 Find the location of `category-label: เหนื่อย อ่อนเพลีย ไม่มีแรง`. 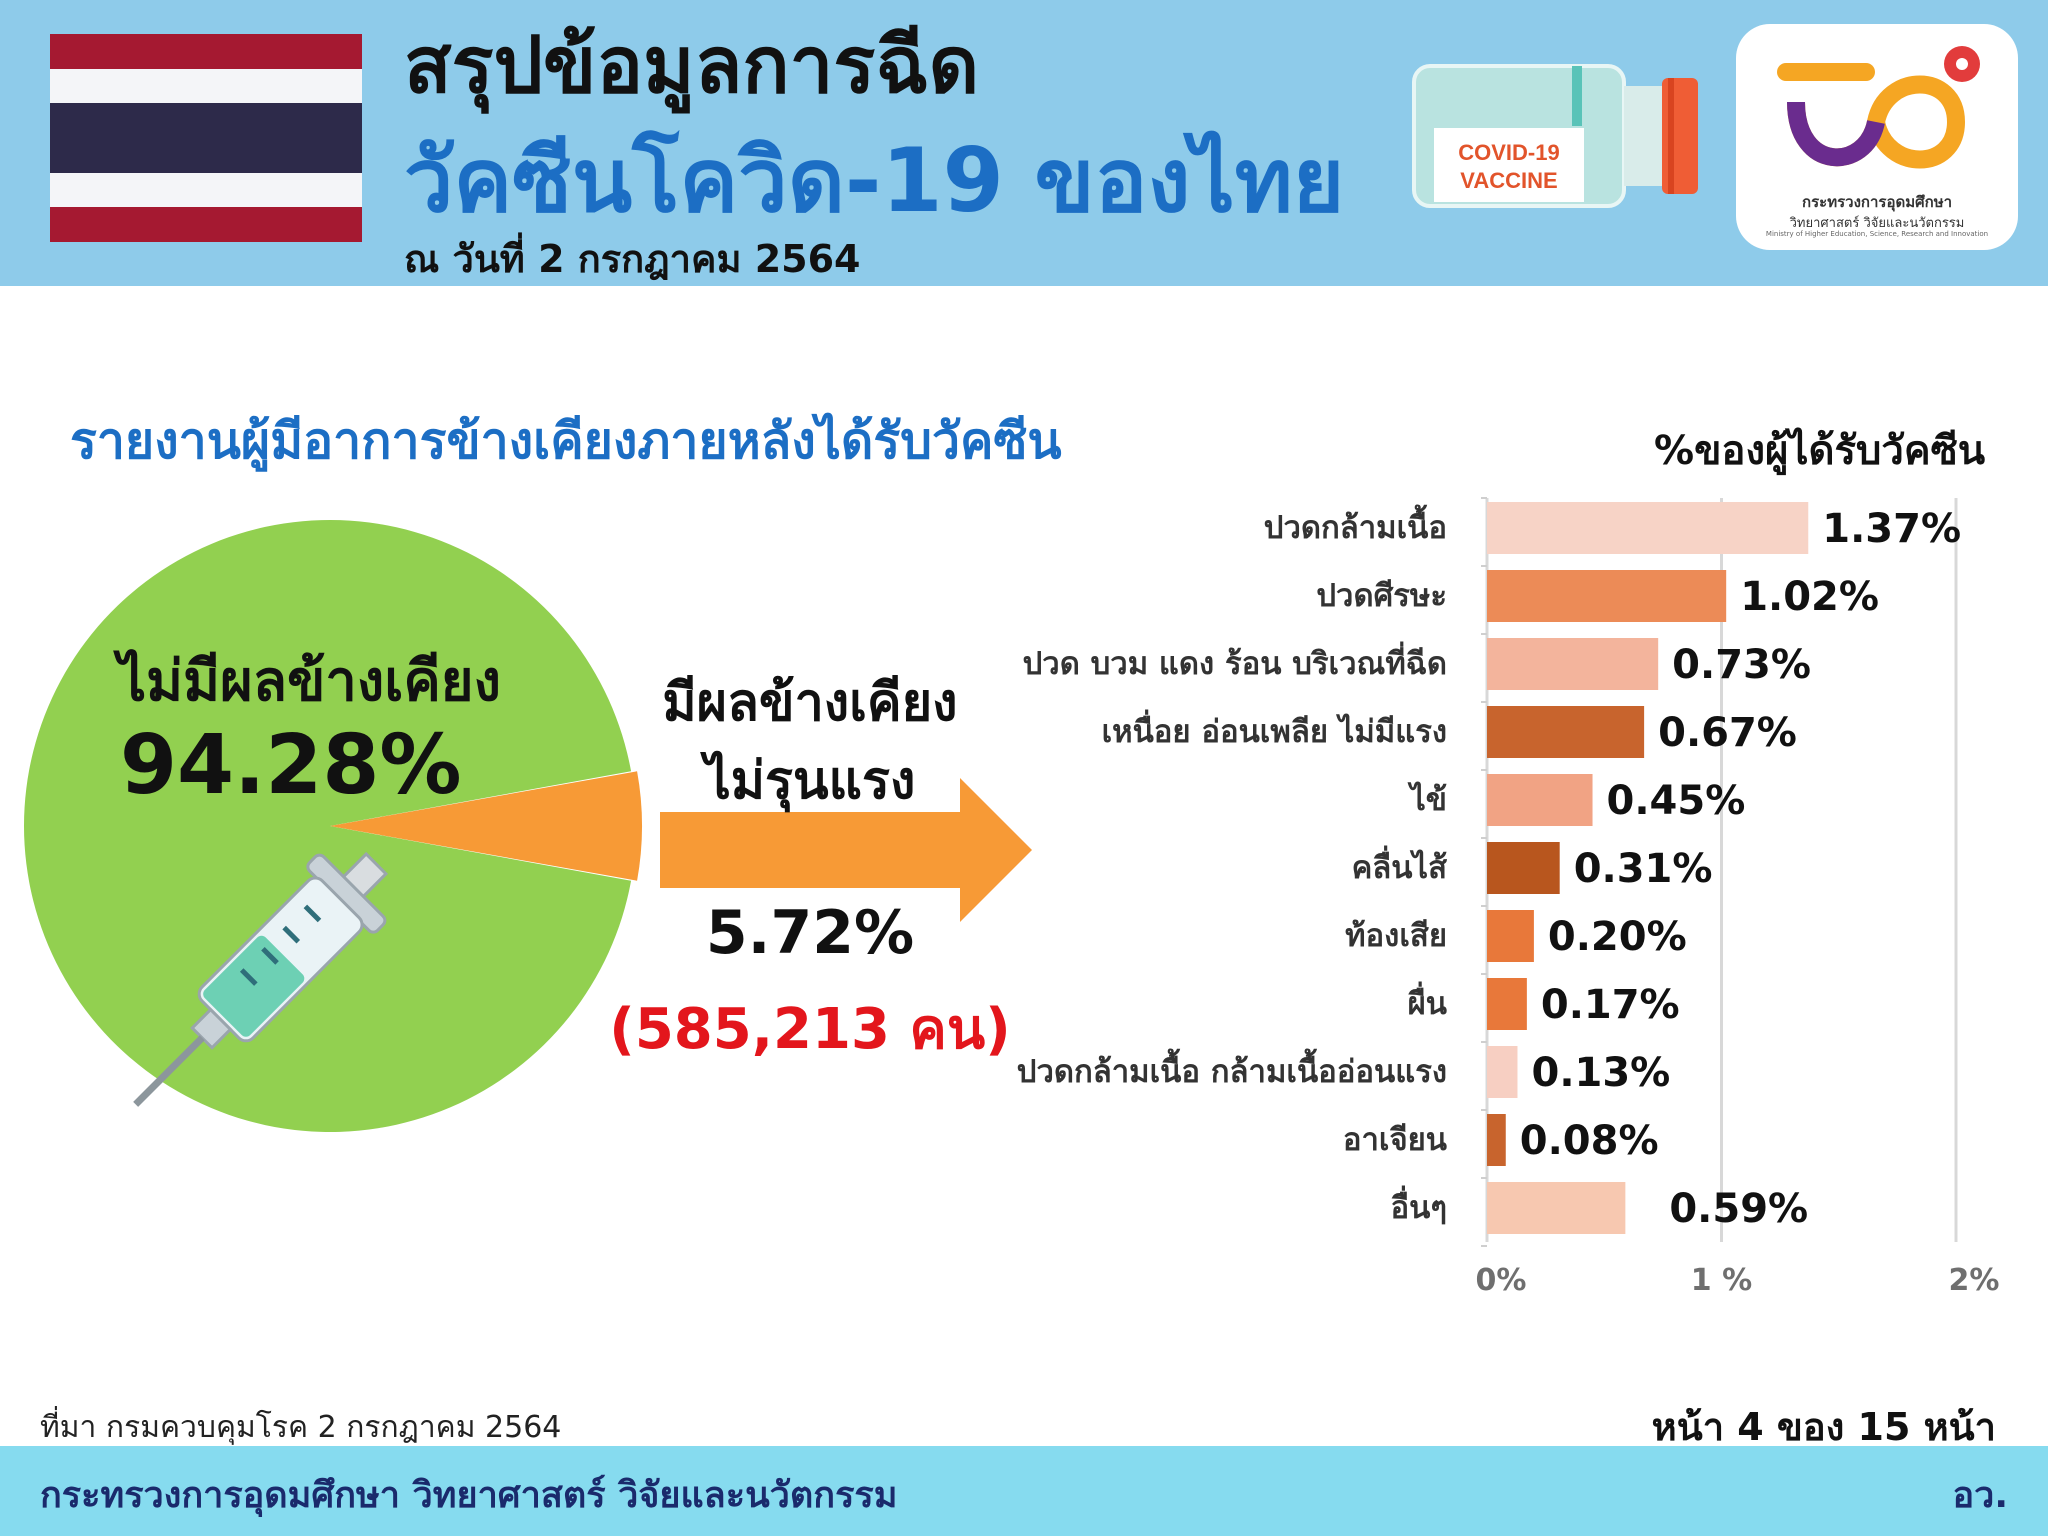

category-label: เหนื่อย อ่อนเพลีย ไม่มีแรง is located at coordinates (1274, 729).